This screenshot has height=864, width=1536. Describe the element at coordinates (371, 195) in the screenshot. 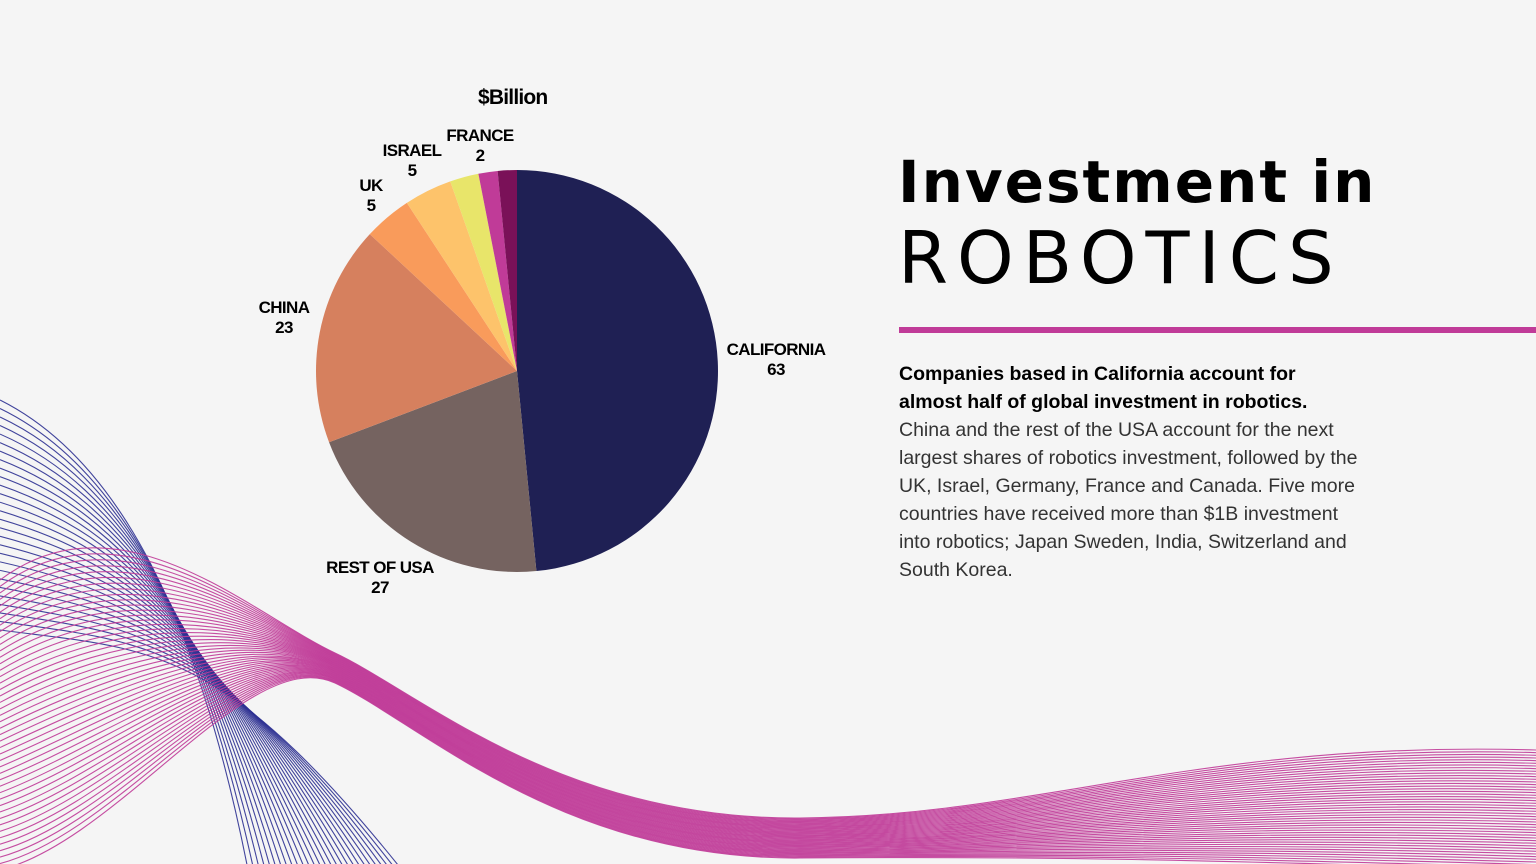

I see `pie-label-uk: UK 5` at that location.